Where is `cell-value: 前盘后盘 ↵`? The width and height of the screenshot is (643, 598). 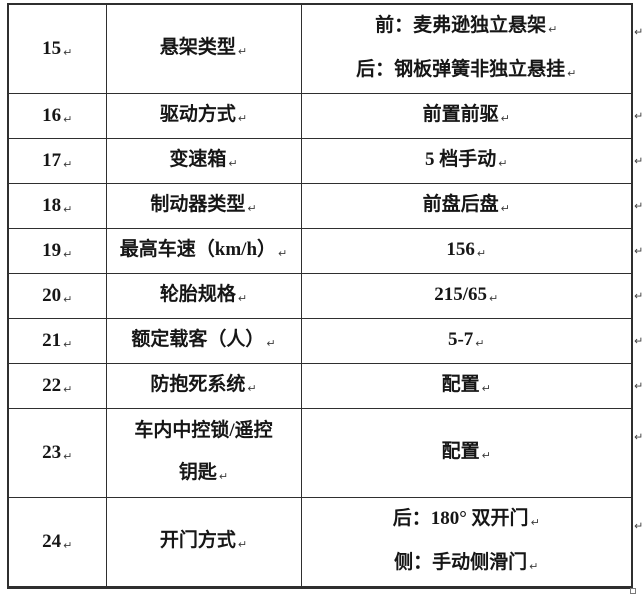 cell-value: 前盘后盘 ↵ is located at coordinates (466, 206).